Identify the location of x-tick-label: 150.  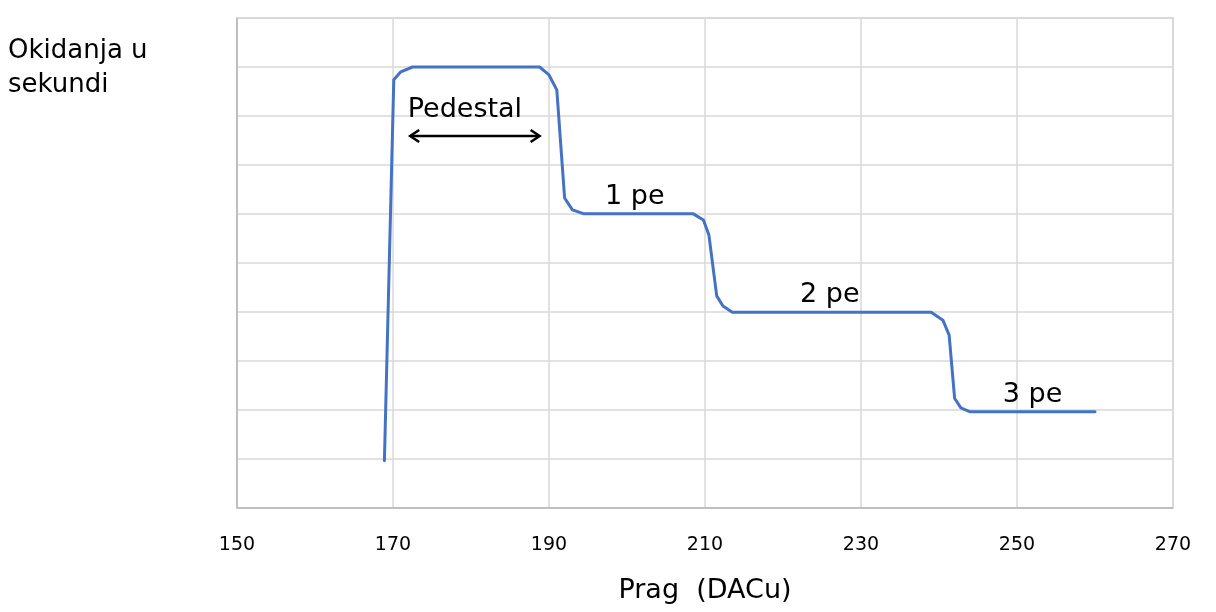
(237, 543).